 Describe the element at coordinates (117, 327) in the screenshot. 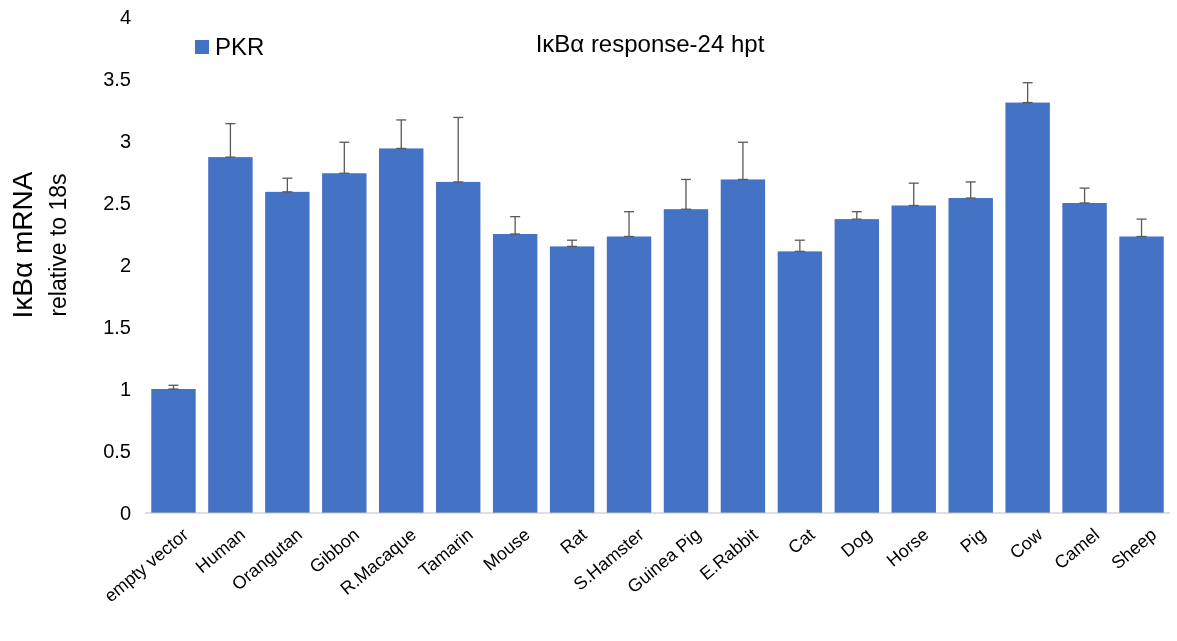

I see `y-tick-label: 1.5` at that location.